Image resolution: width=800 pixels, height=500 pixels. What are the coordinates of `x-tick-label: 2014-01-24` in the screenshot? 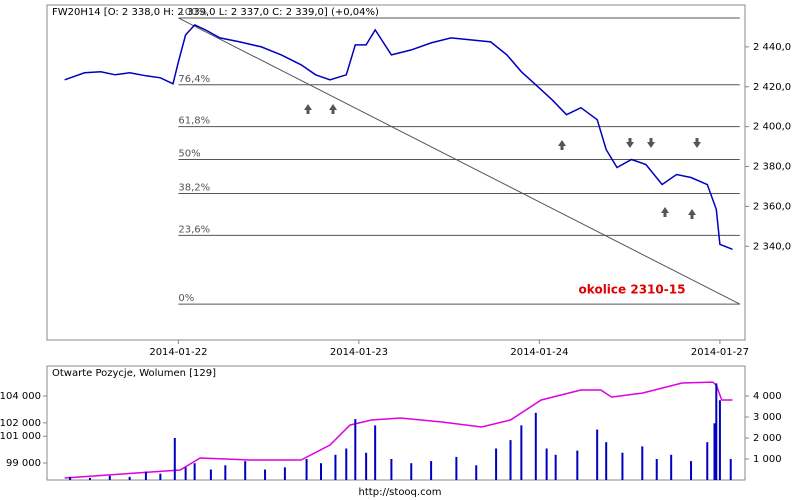 It's located at (539, 352).